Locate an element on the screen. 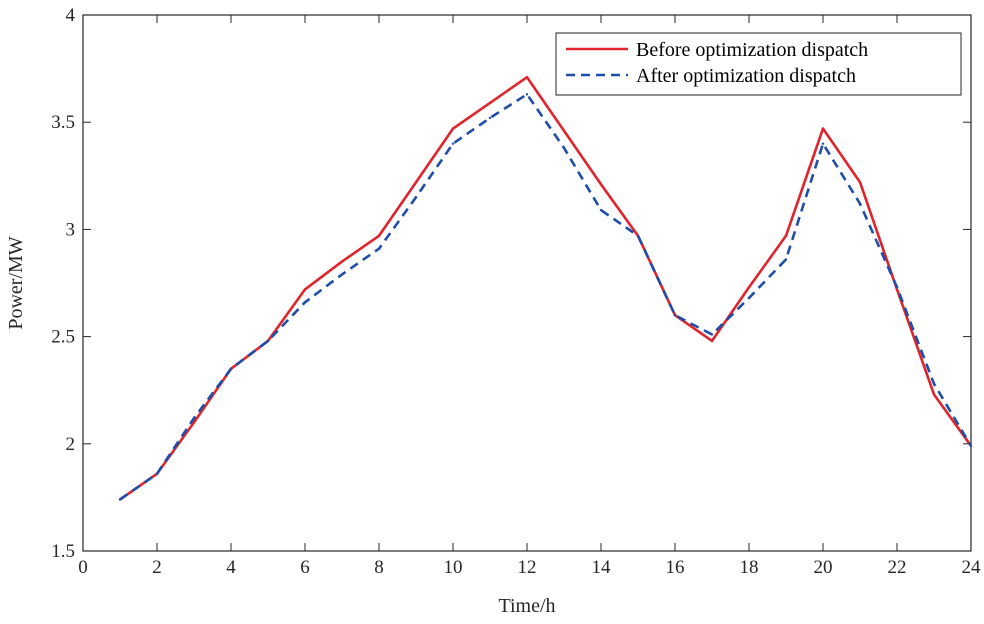 This screenshot has width=984, height=624. legend-box is located at coordinates (758, 64).